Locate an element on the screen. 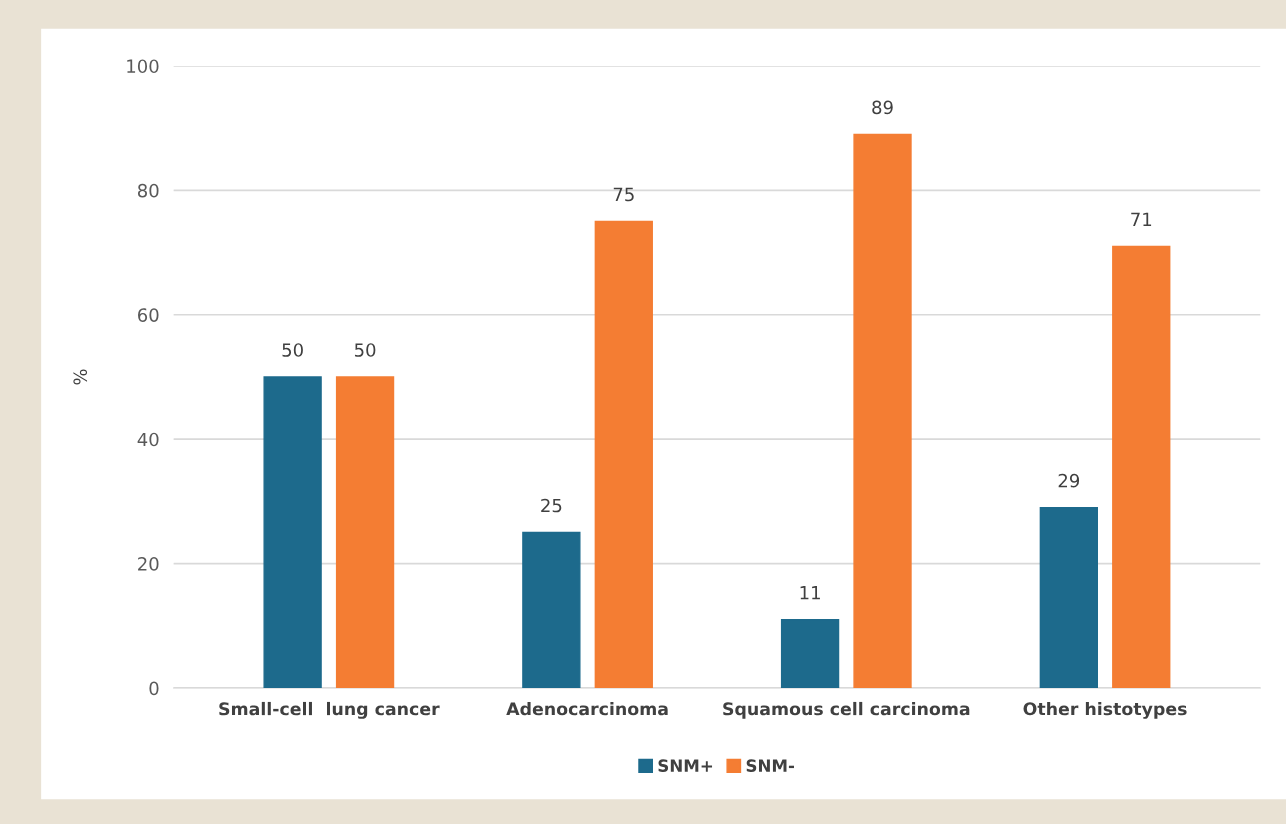 The height and width of the screenshot is (824, 1286). data-label: 25 is located at coordinates (551, 505).